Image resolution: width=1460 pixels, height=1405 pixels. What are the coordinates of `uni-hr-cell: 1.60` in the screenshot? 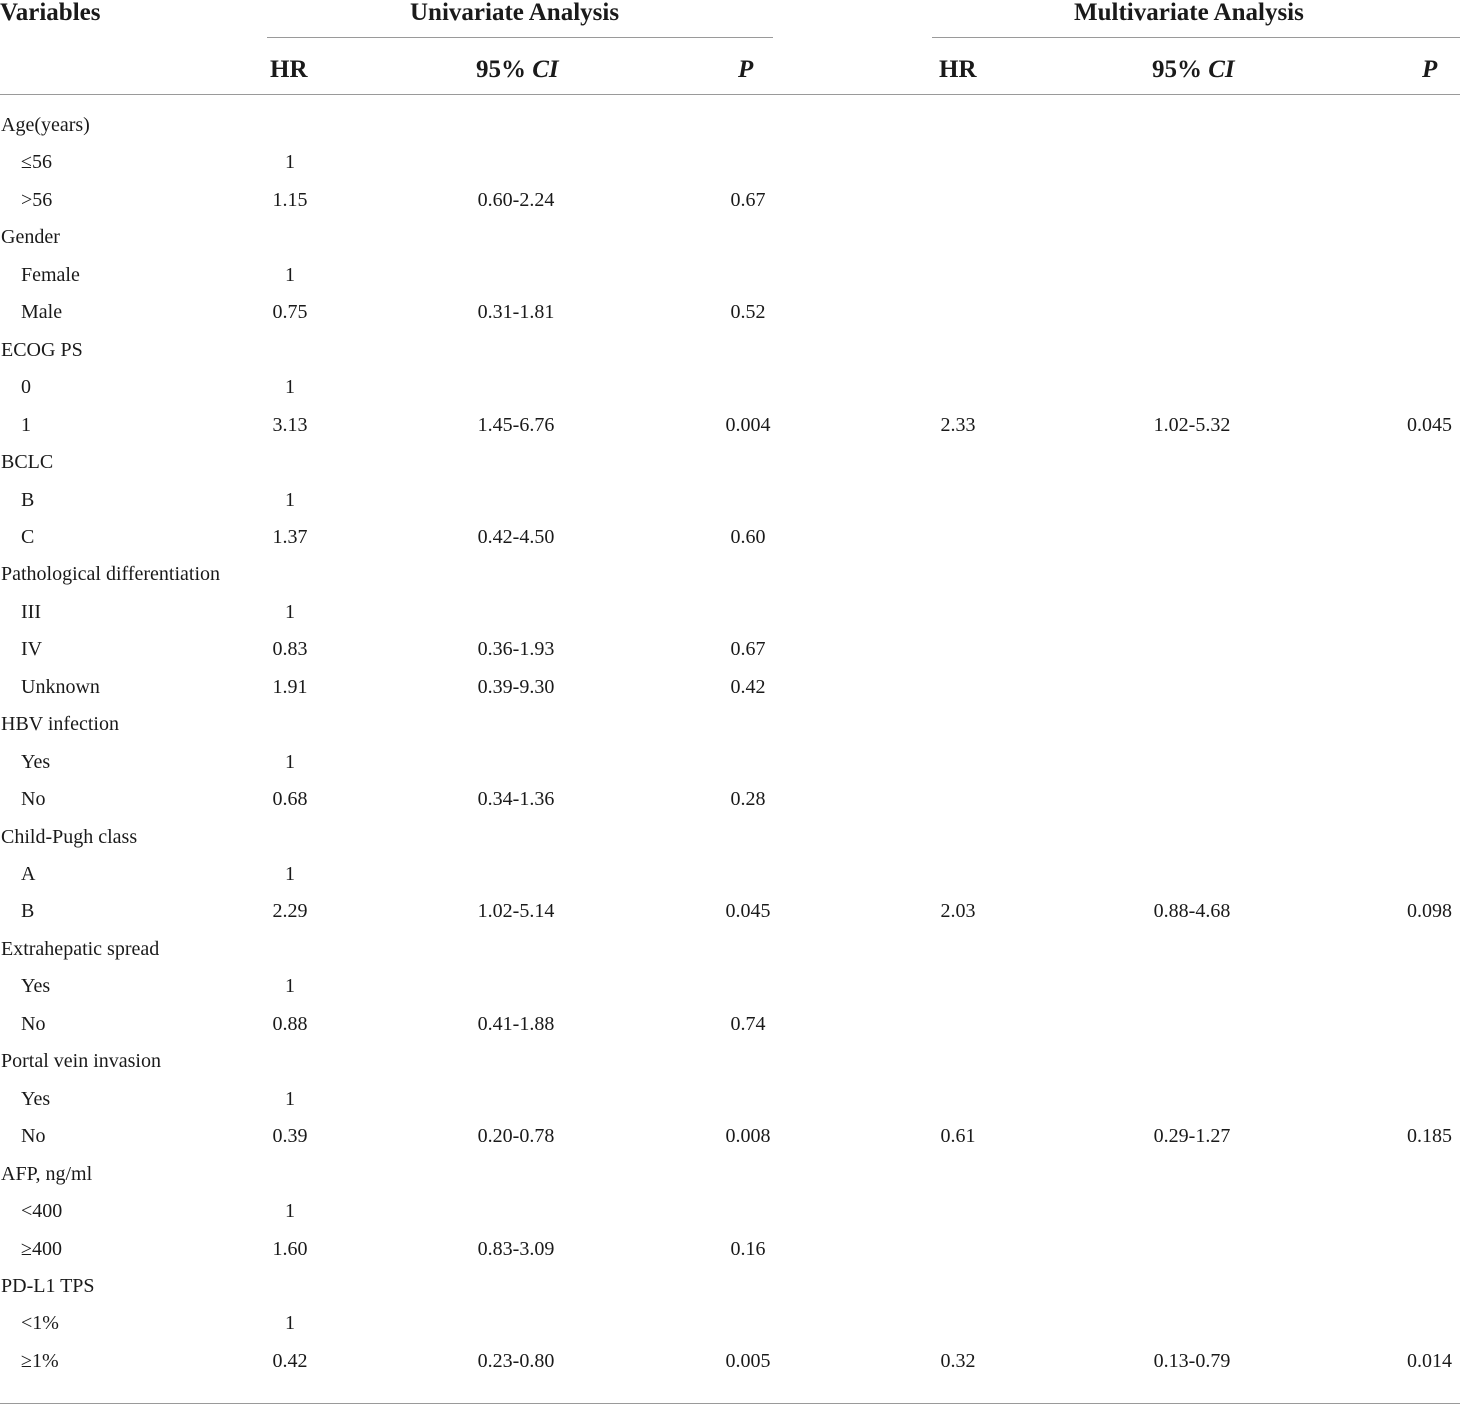 It's located at (290, 1249).